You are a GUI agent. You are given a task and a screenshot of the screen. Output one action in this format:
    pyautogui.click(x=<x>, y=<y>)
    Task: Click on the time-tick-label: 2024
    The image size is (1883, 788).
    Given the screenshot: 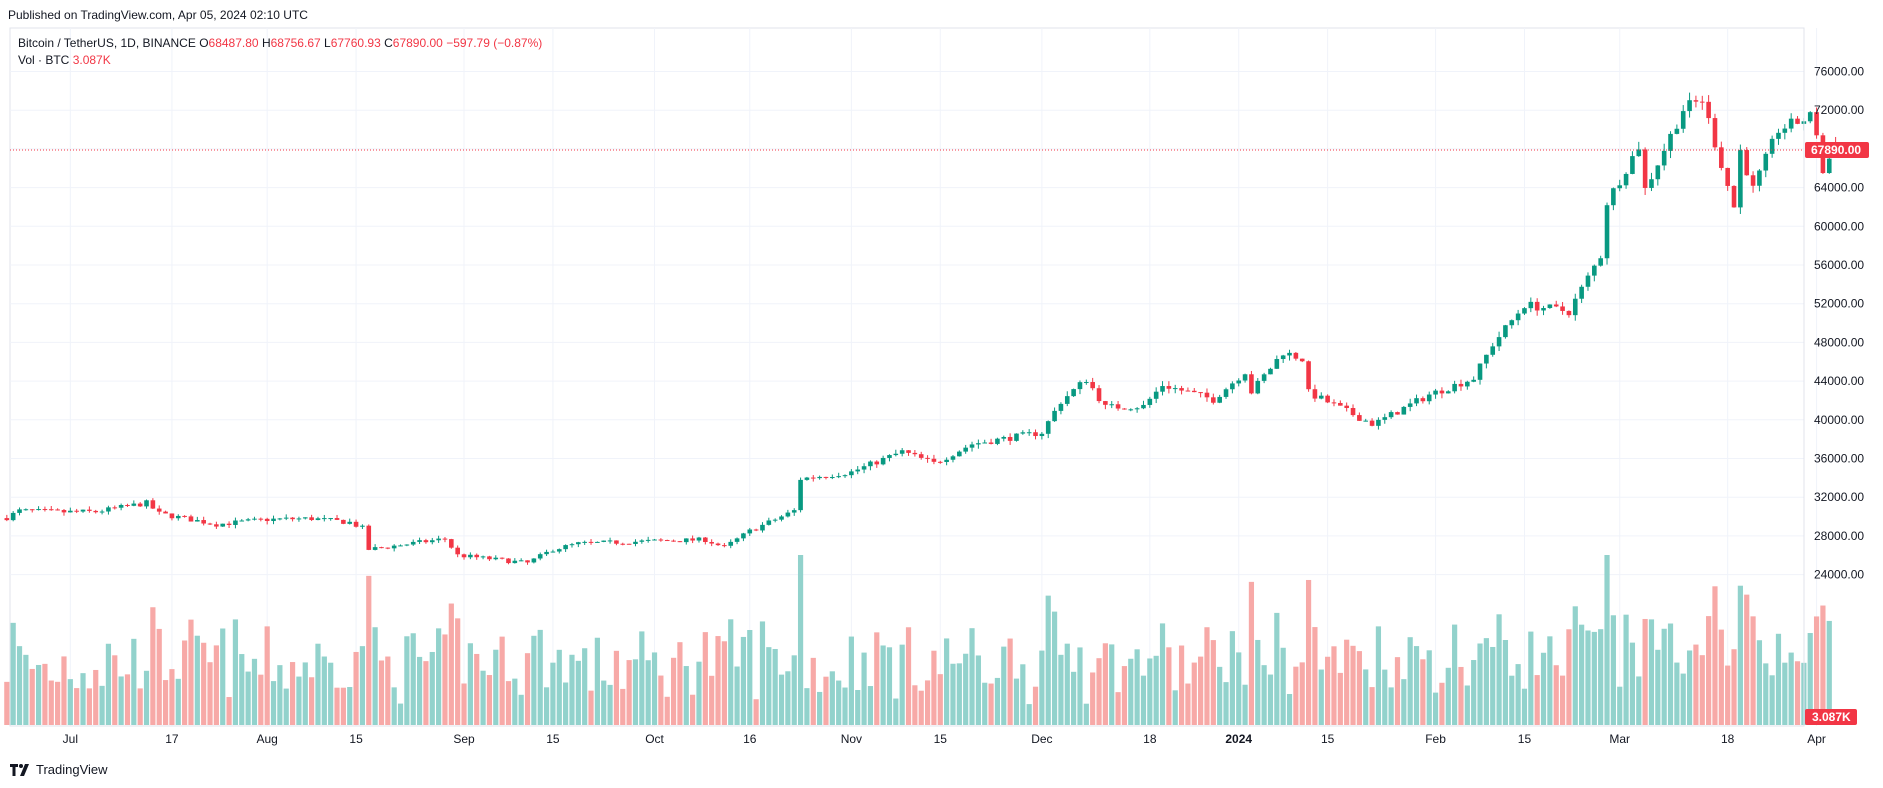 What is the action you would take?
    pyautogui.click(x=1238, y=739)
    